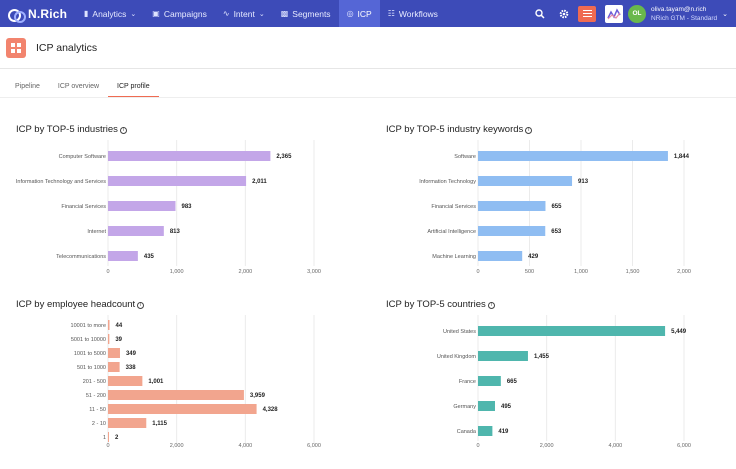 The image size is (736, 469). Describe the element at coordinates (185, 13) in the screenshot. I see `nav-item-label: Campaigns` at that location.